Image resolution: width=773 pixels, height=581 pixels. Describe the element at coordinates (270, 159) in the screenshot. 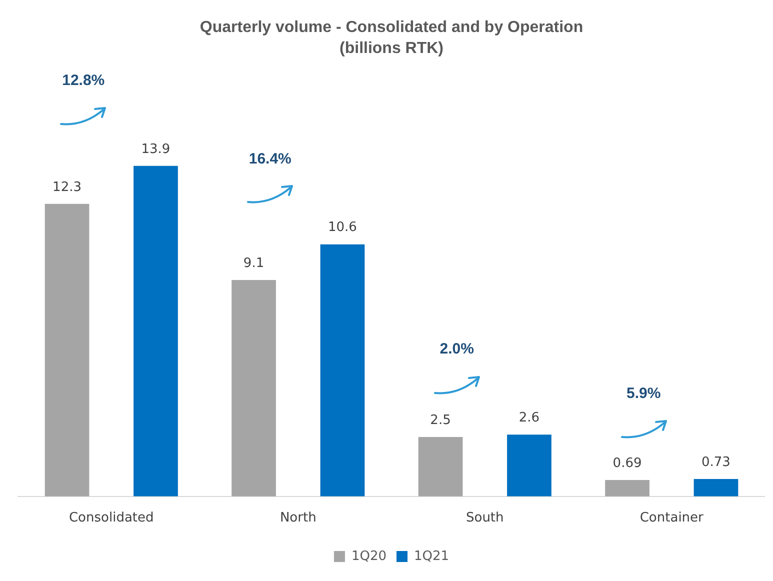

I see `annotation: 16.4%` at that location.